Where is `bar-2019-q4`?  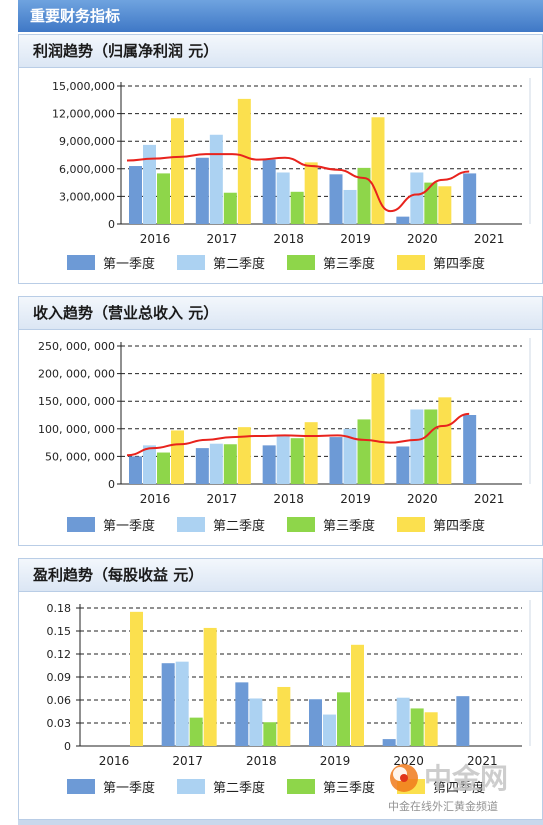
bar-2019-q4 is located at coordinates (357, 695).